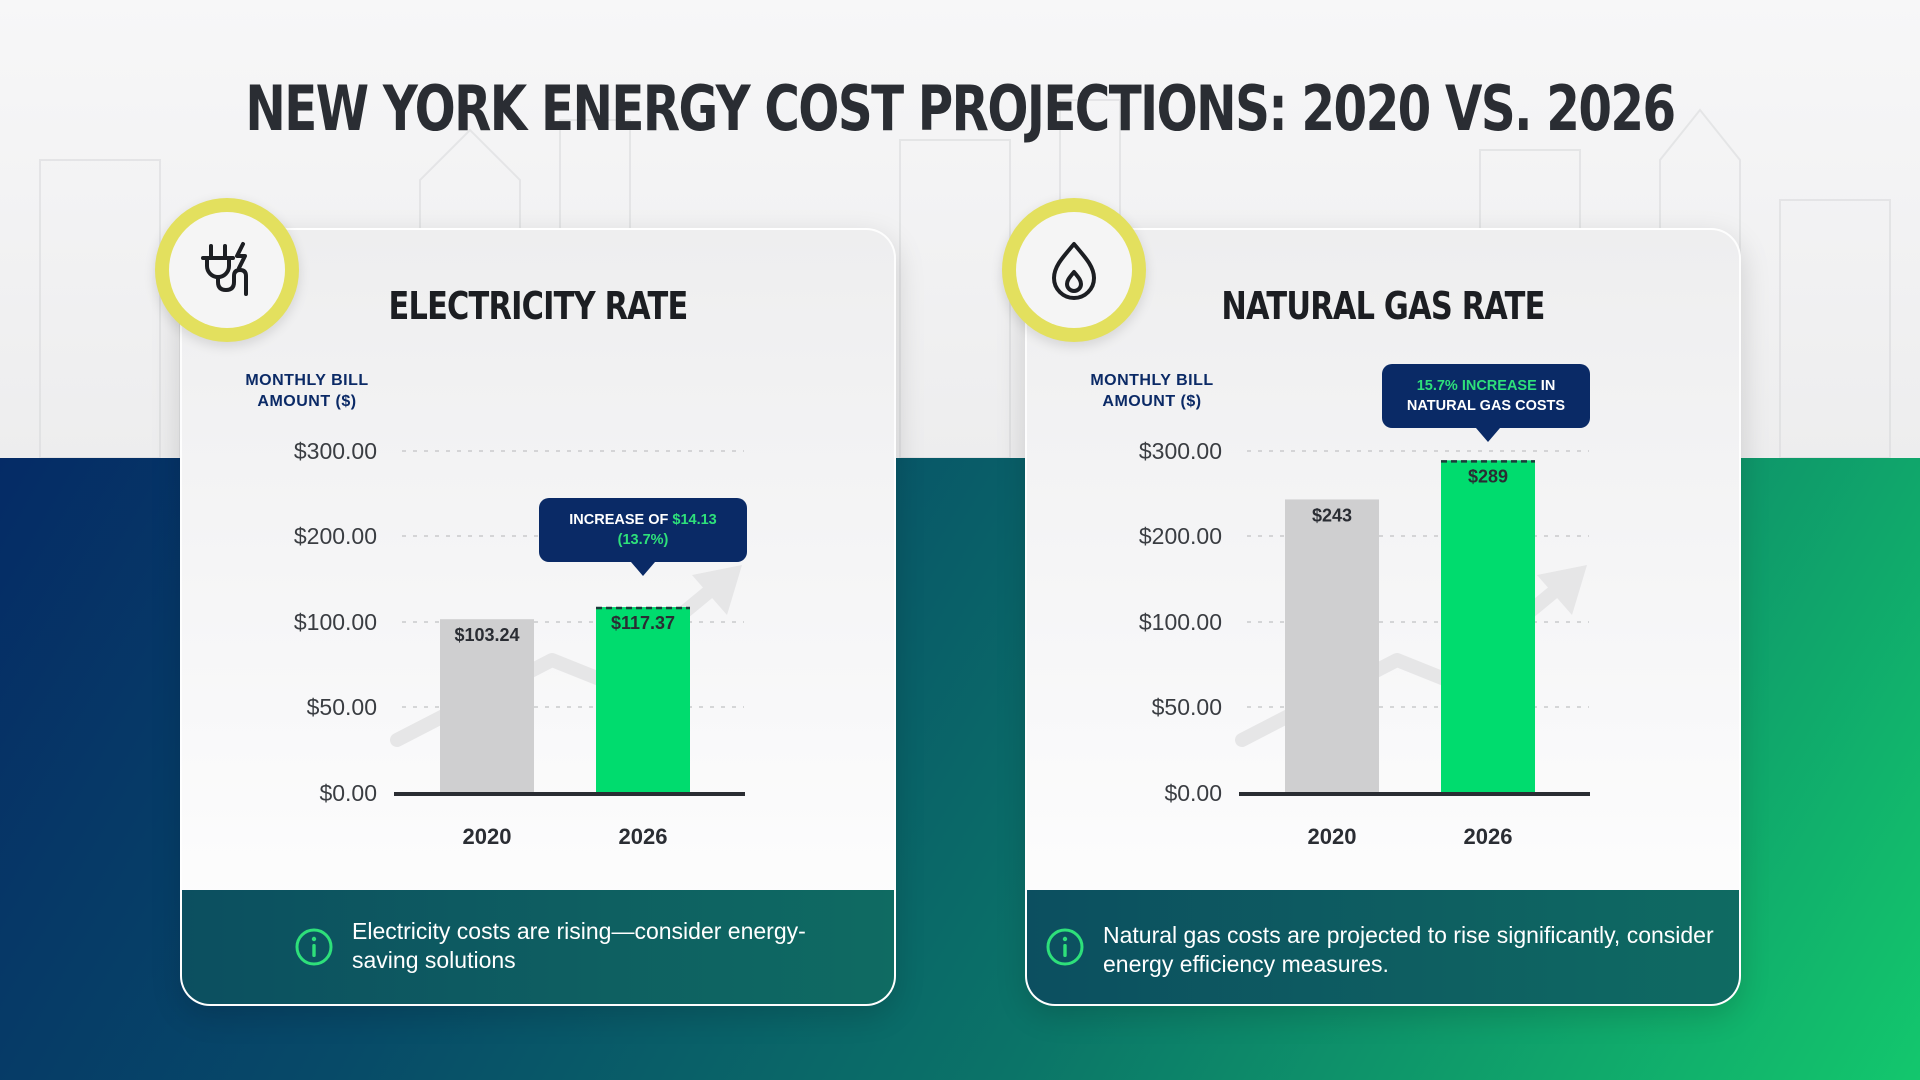  Describe the element at coordinates (643, 540) in the screenshot. I see `callout-line2: (13.7%)` at that location.